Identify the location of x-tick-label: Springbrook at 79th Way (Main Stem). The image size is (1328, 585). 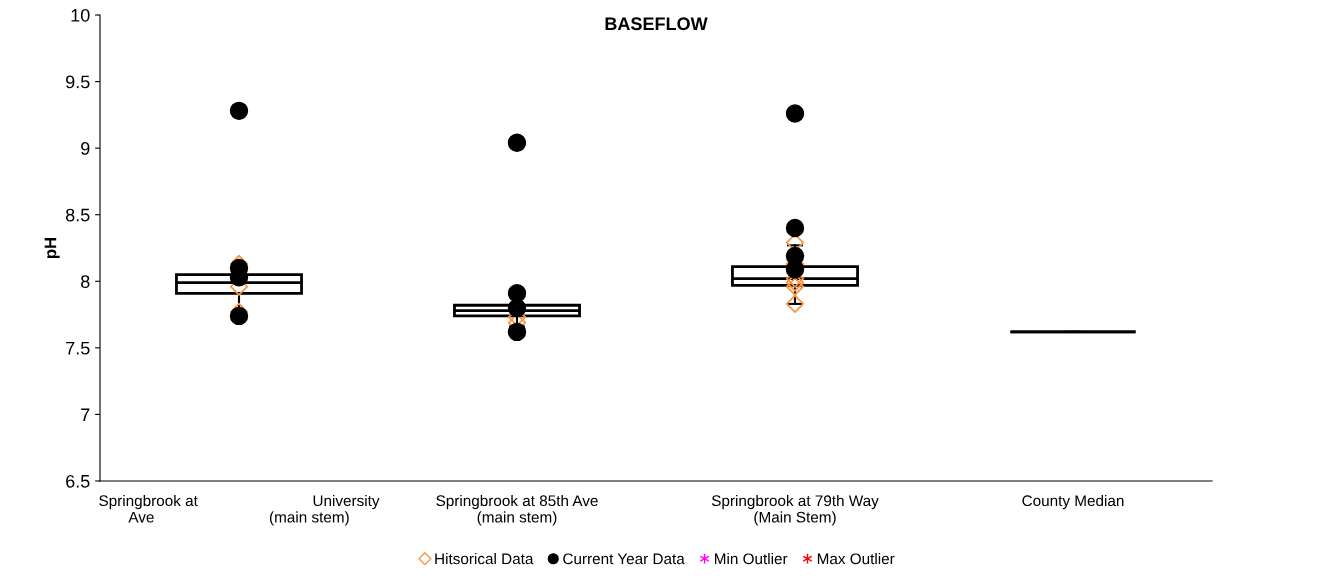
(795, 510).